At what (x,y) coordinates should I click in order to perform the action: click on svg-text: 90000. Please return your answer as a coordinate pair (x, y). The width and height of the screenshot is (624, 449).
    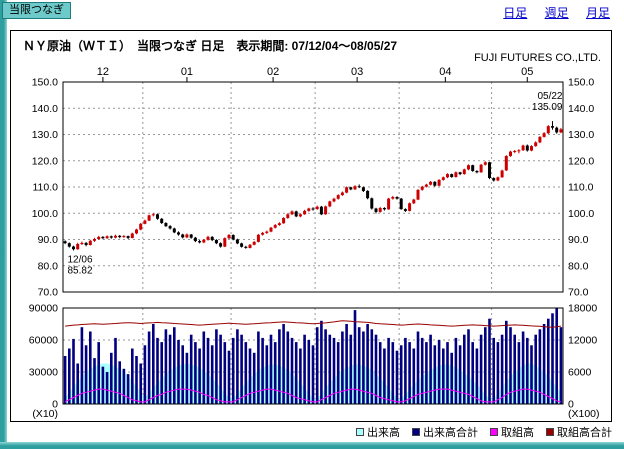
    Looking at the image, I should click on (43, 309).